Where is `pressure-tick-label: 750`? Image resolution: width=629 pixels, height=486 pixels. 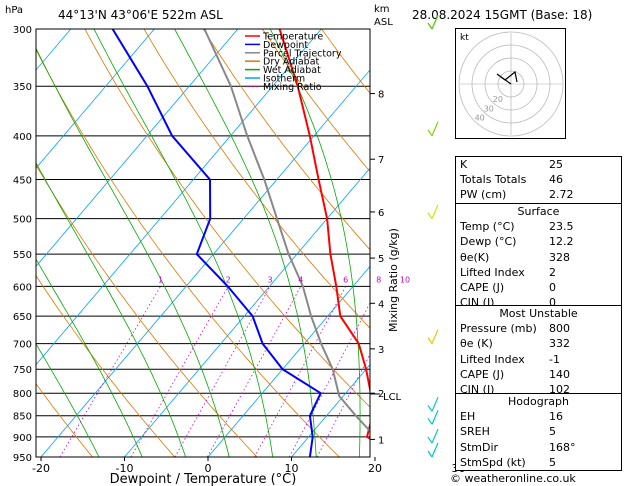 pressure-tick-label: 750 is located at coordinates (22, 370).